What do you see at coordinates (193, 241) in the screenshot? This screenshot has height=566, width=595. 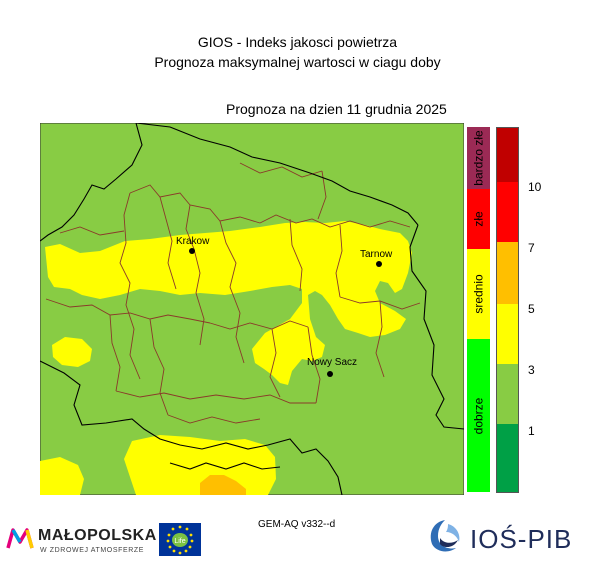 I see `city-label-krakow: Krakow` at bounding box center [193, 241].